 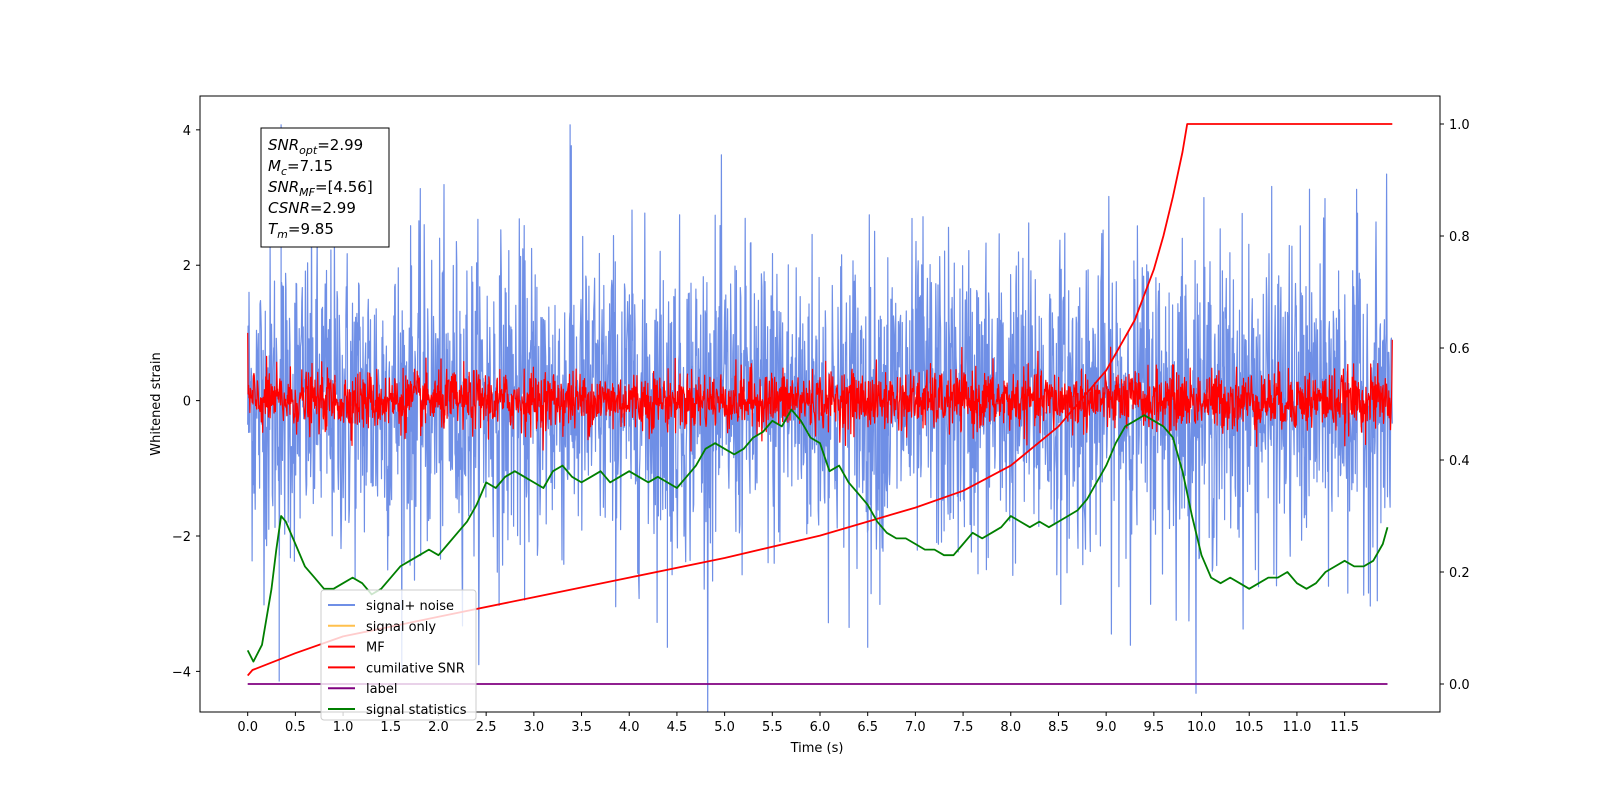 What do you see at coordinates (300, 167) in the screenshot?
I see `annotation-line: Mc=7.15` at bounding box center [300, 167].